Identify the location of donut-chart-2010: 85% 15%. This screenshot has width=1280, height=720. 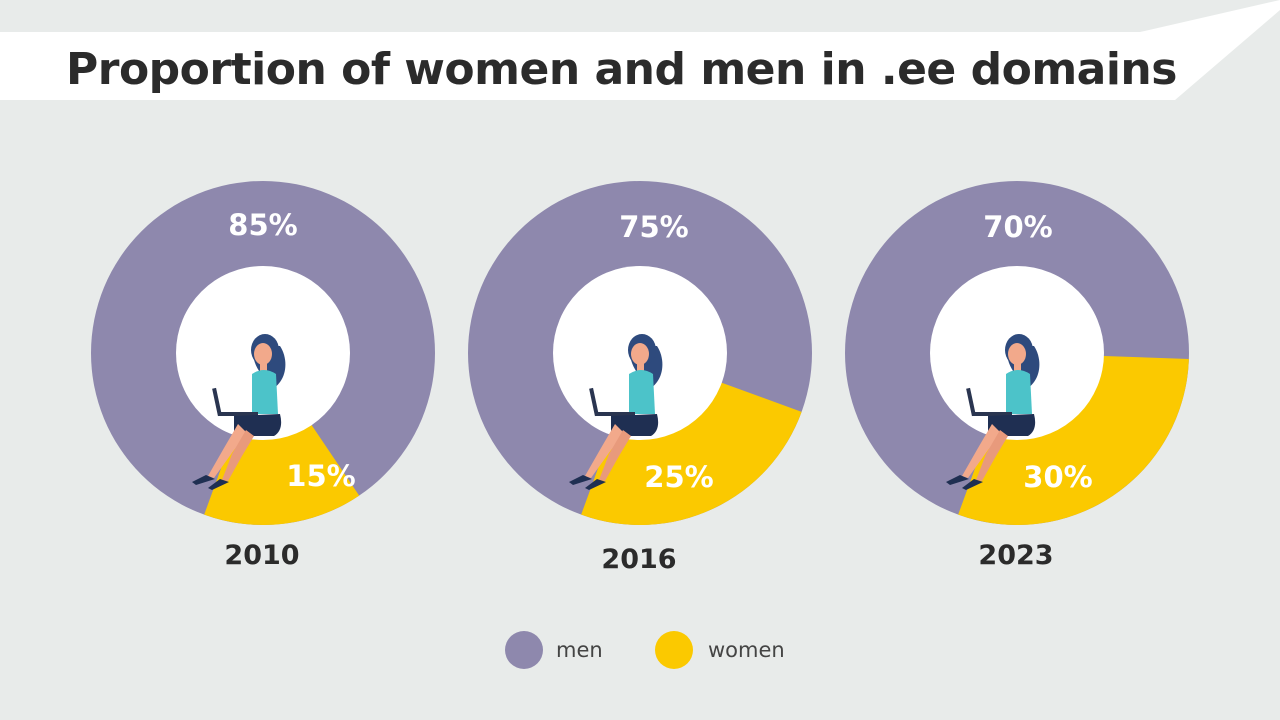
(263, 353).